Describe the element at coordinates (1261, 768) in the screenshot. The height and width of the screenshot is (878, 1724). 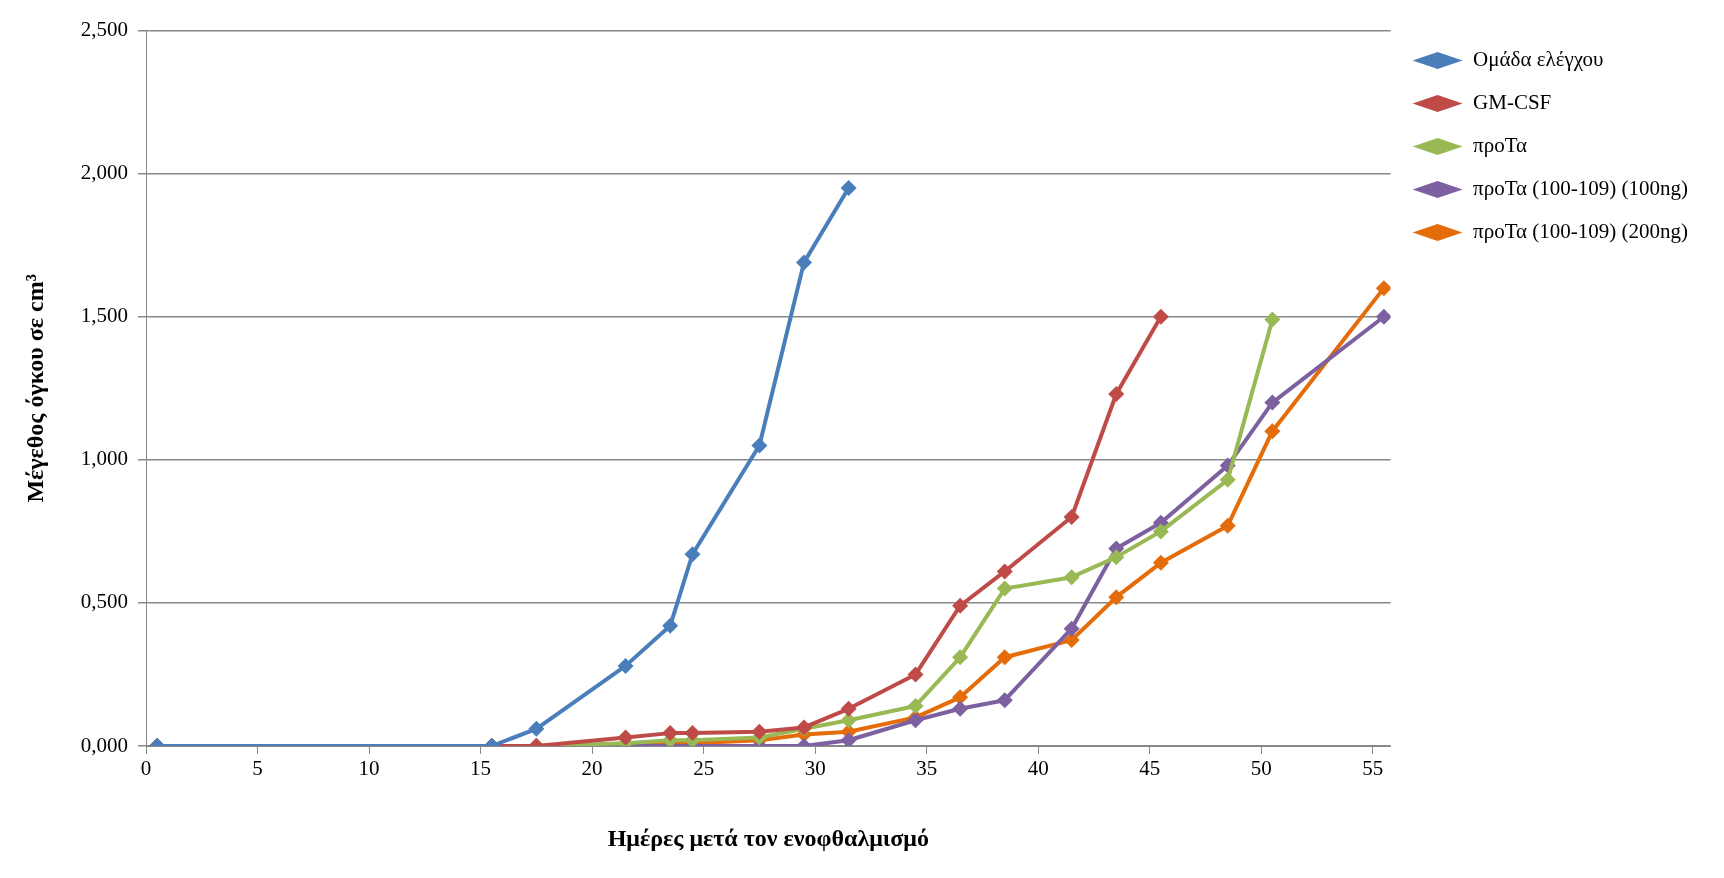
I see `x-tick-label: 50` at that location.